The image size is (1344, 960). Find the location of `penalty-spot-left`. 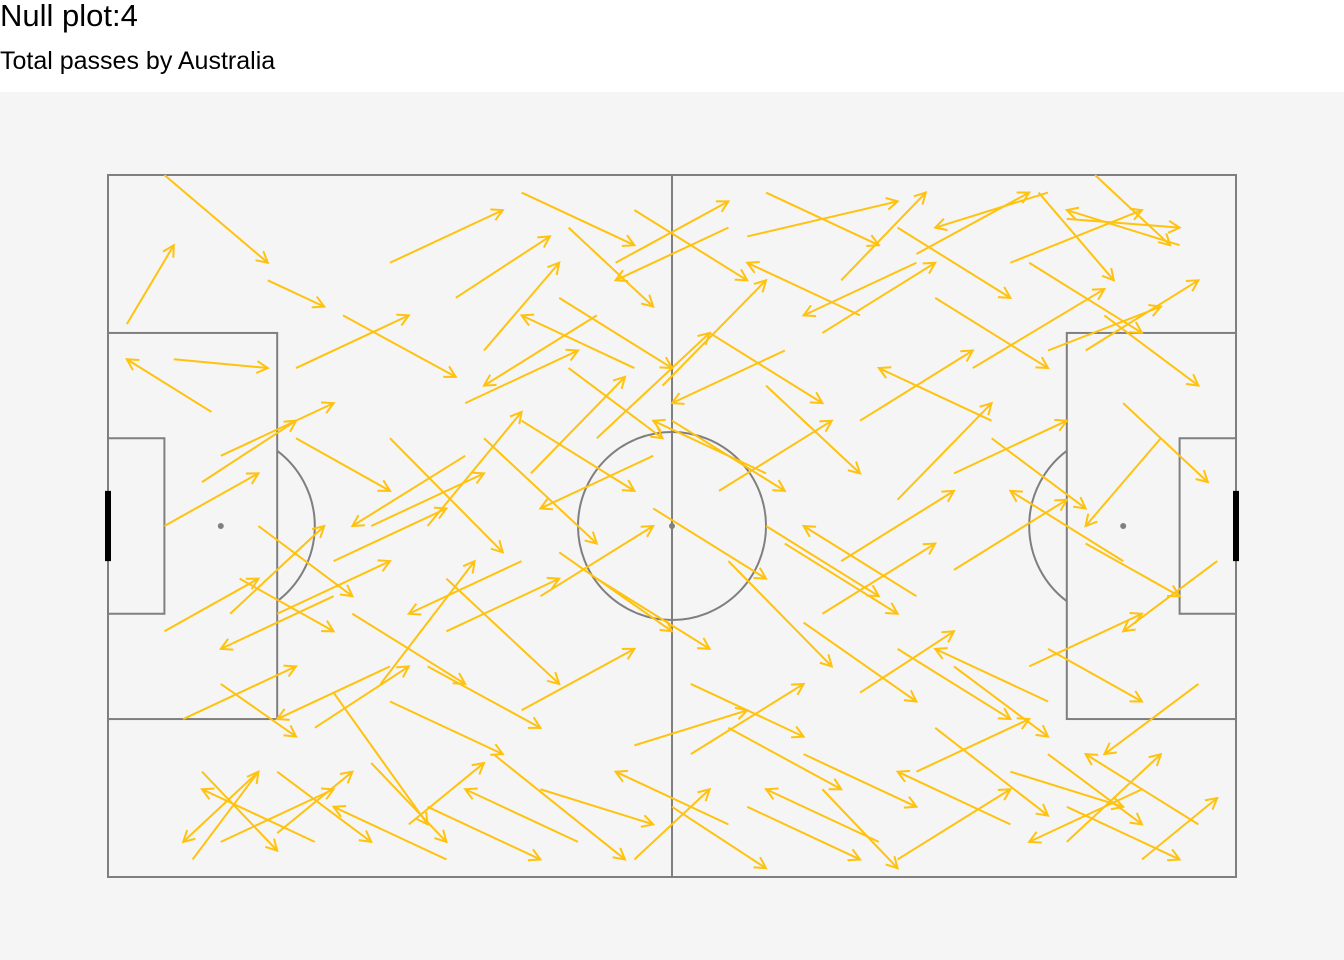

penalty-spot-left is located at coordinates (220, 526).